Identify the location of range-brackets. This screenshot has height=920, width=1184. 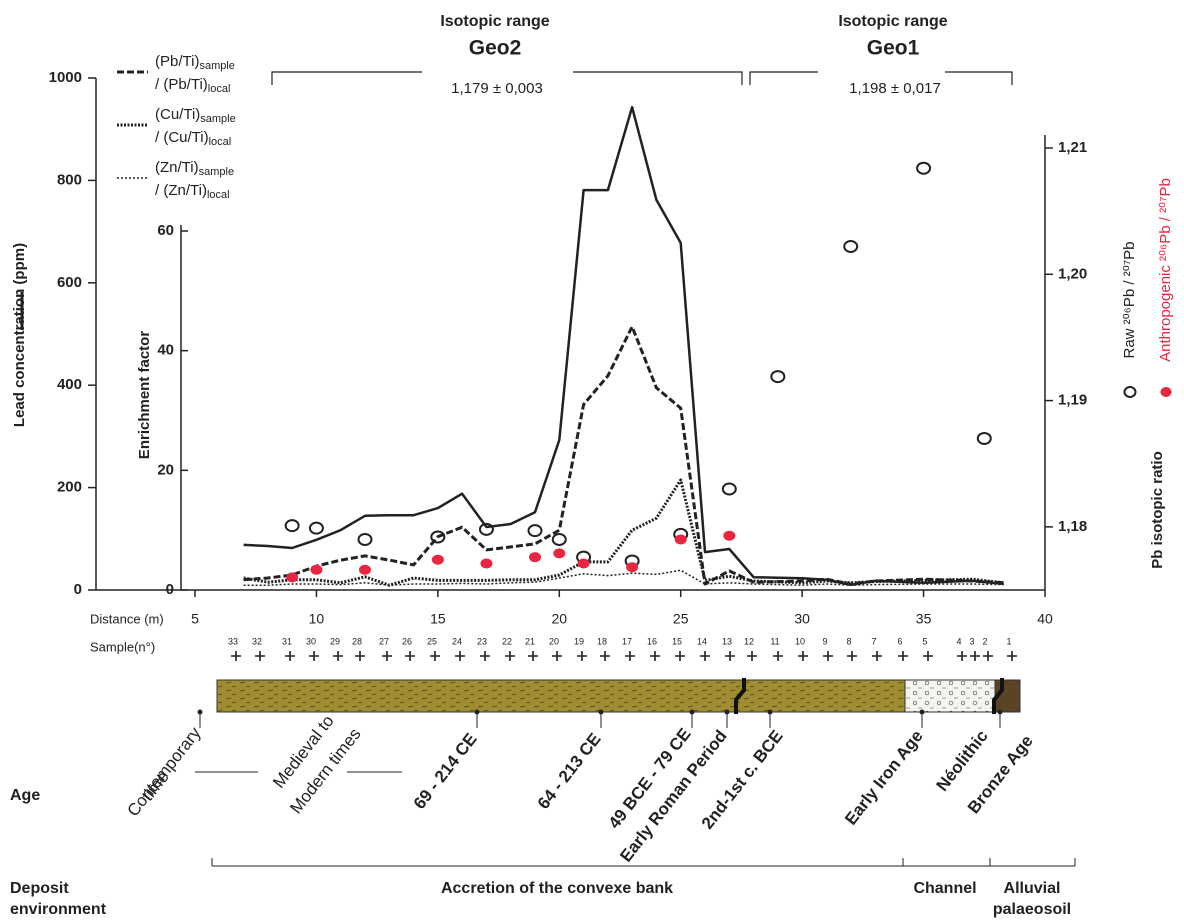
(642, 78).